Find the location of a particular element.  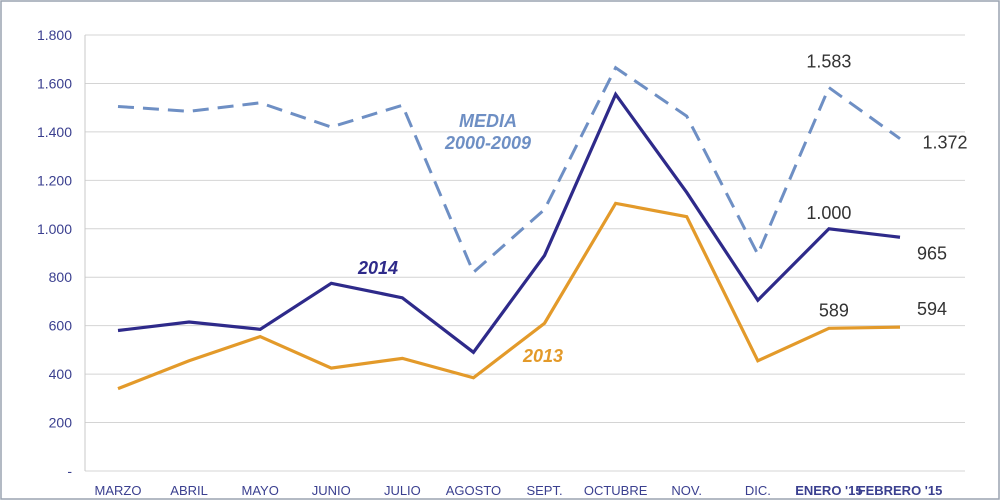

y-axis: - 200 400 600 800 1.000 1.200 1.400 1.600 1.800 is located at coordinates (61, 253).